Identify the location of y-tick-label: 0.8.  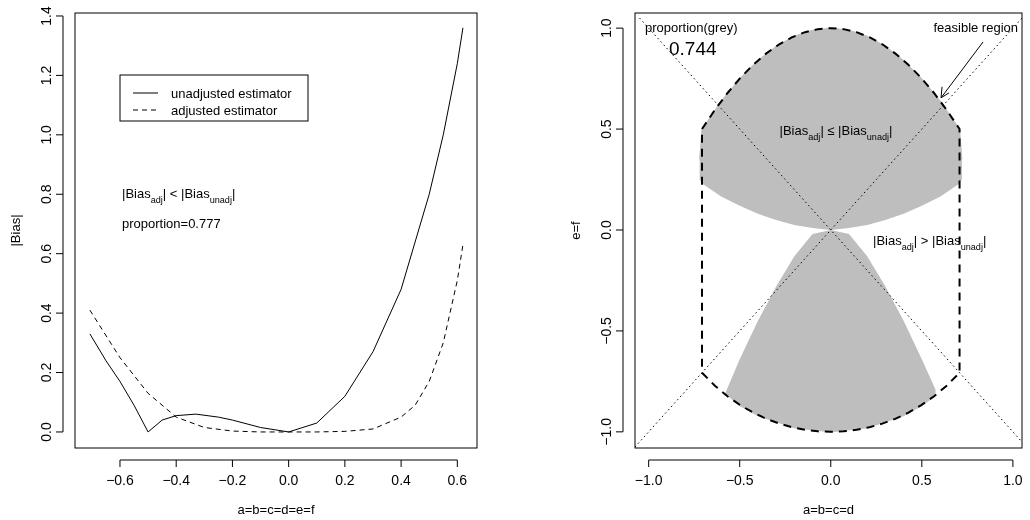
(46, 194).